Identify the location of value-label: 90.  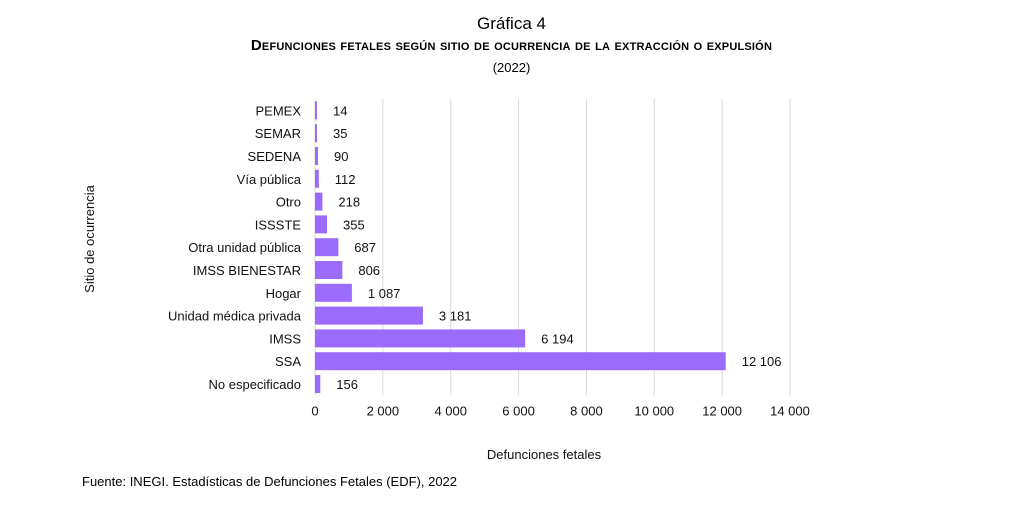
(341, 156).